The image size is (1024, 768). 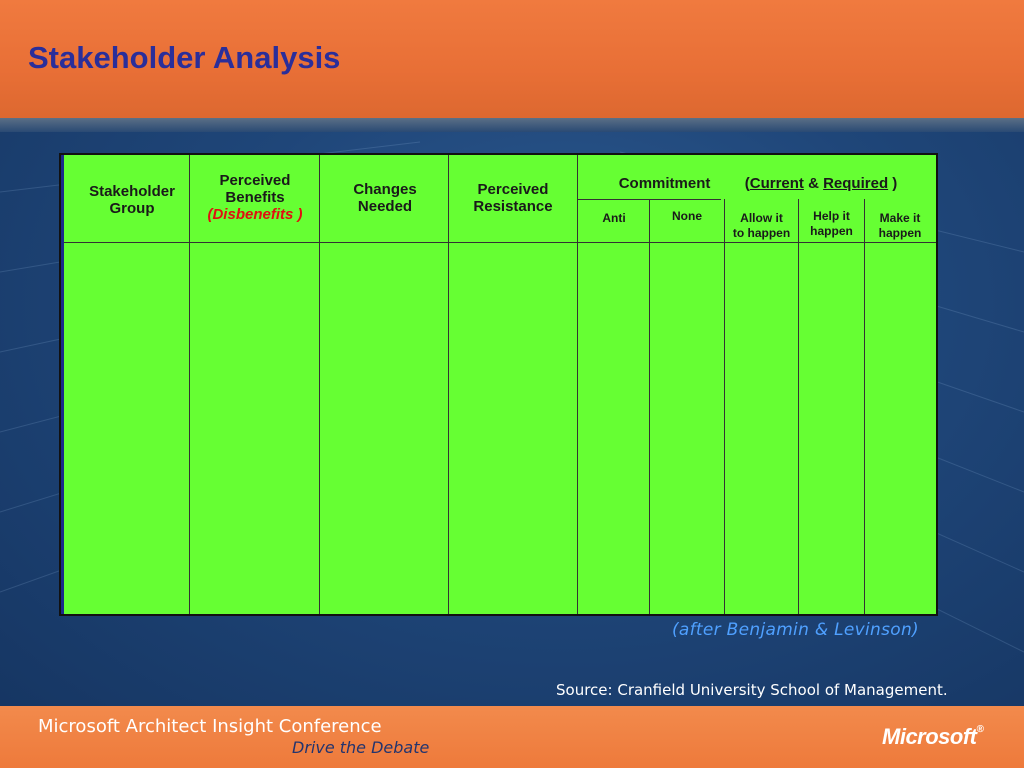 What do you see at coordinates (361, 747) in the screenshot?
I see `conference-tagline: Drive the Debate` at bounding box center [361, 747].